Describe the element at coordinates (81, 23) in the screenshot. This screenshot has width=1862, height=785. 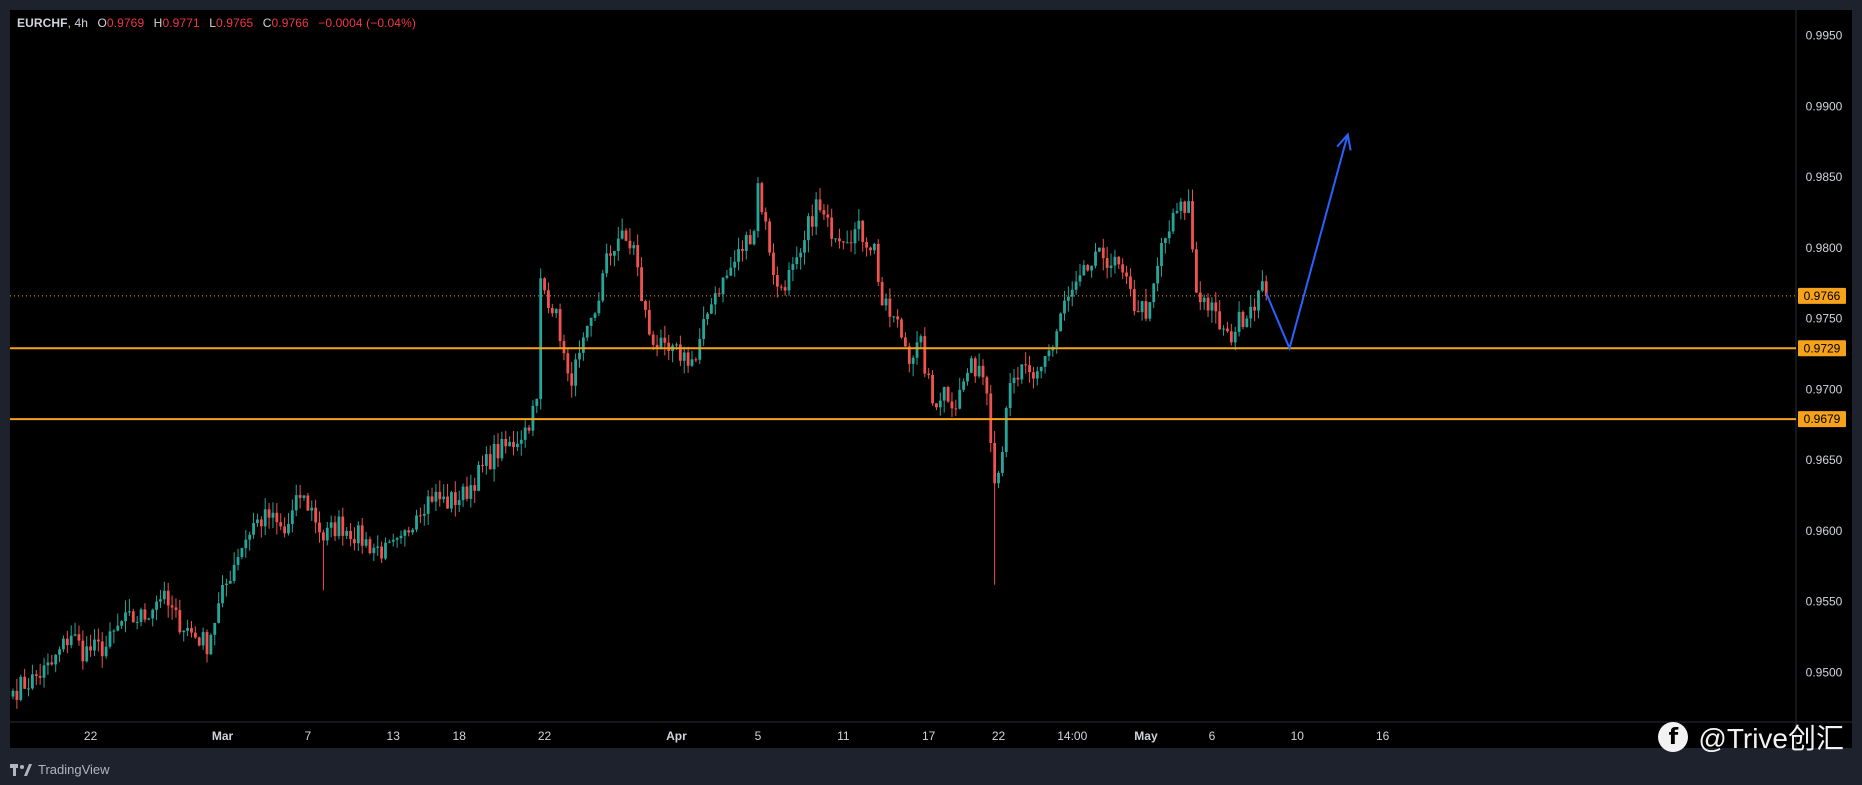
I see `timeframe-label: 4h` at that location.